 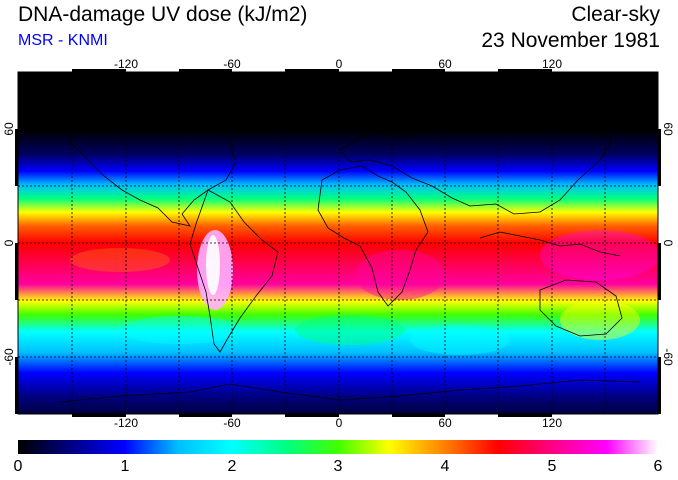 I want to click on east-pacific-band, so click(x=120, y=260).